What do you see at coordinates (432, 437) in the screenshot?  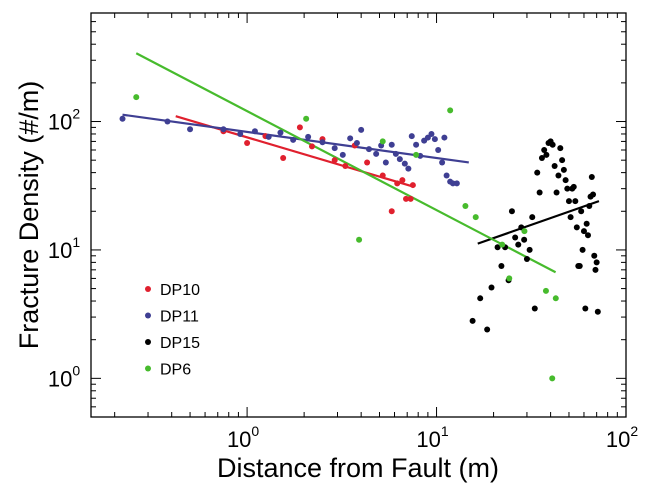 I see `x-tick-label: 10¹` at bounding box center [432, 437].